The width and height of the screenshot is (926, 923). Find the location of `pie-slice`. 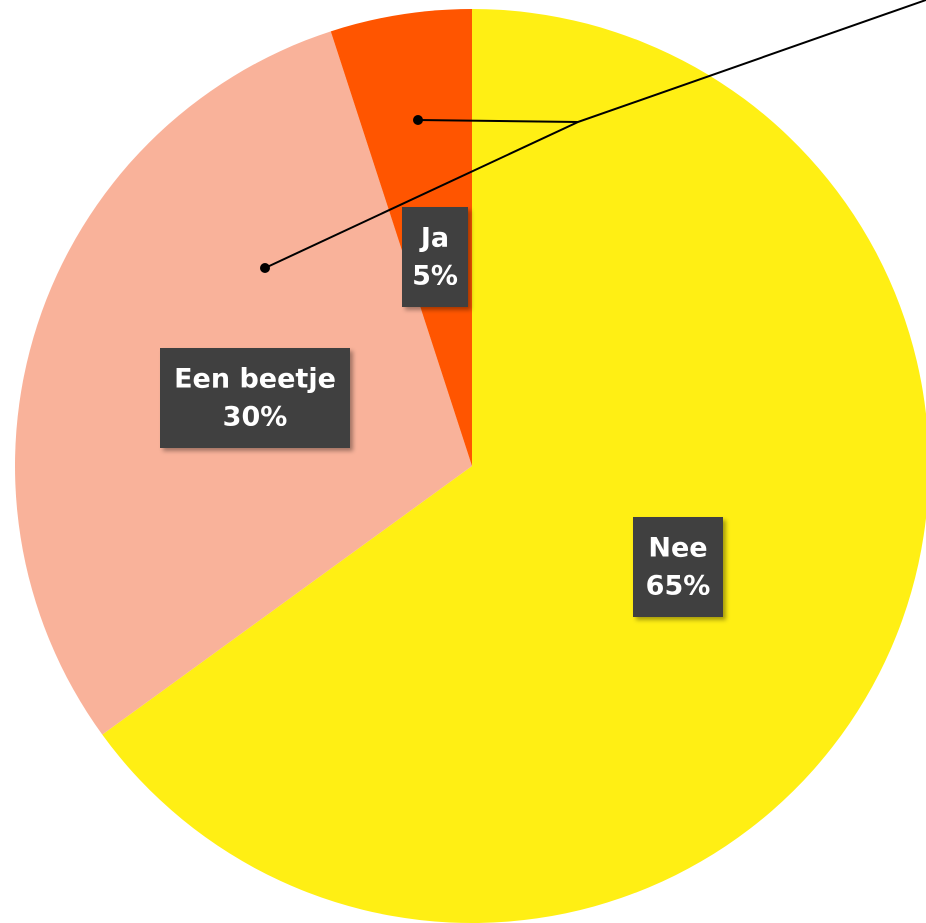

pie-slice is located at coordinates (401, 237).